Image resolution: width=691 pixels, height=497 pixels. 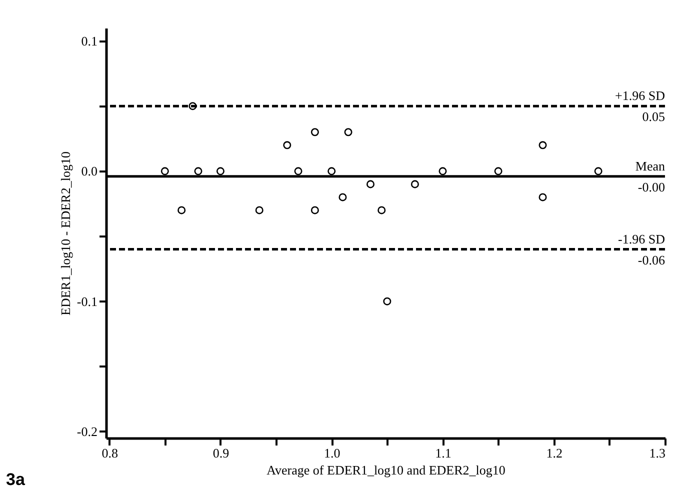 What do you see at coordinates (657, 453) in the screenshot?
I see `x-tick-label: 1.3` at bounding box center [657, 453].